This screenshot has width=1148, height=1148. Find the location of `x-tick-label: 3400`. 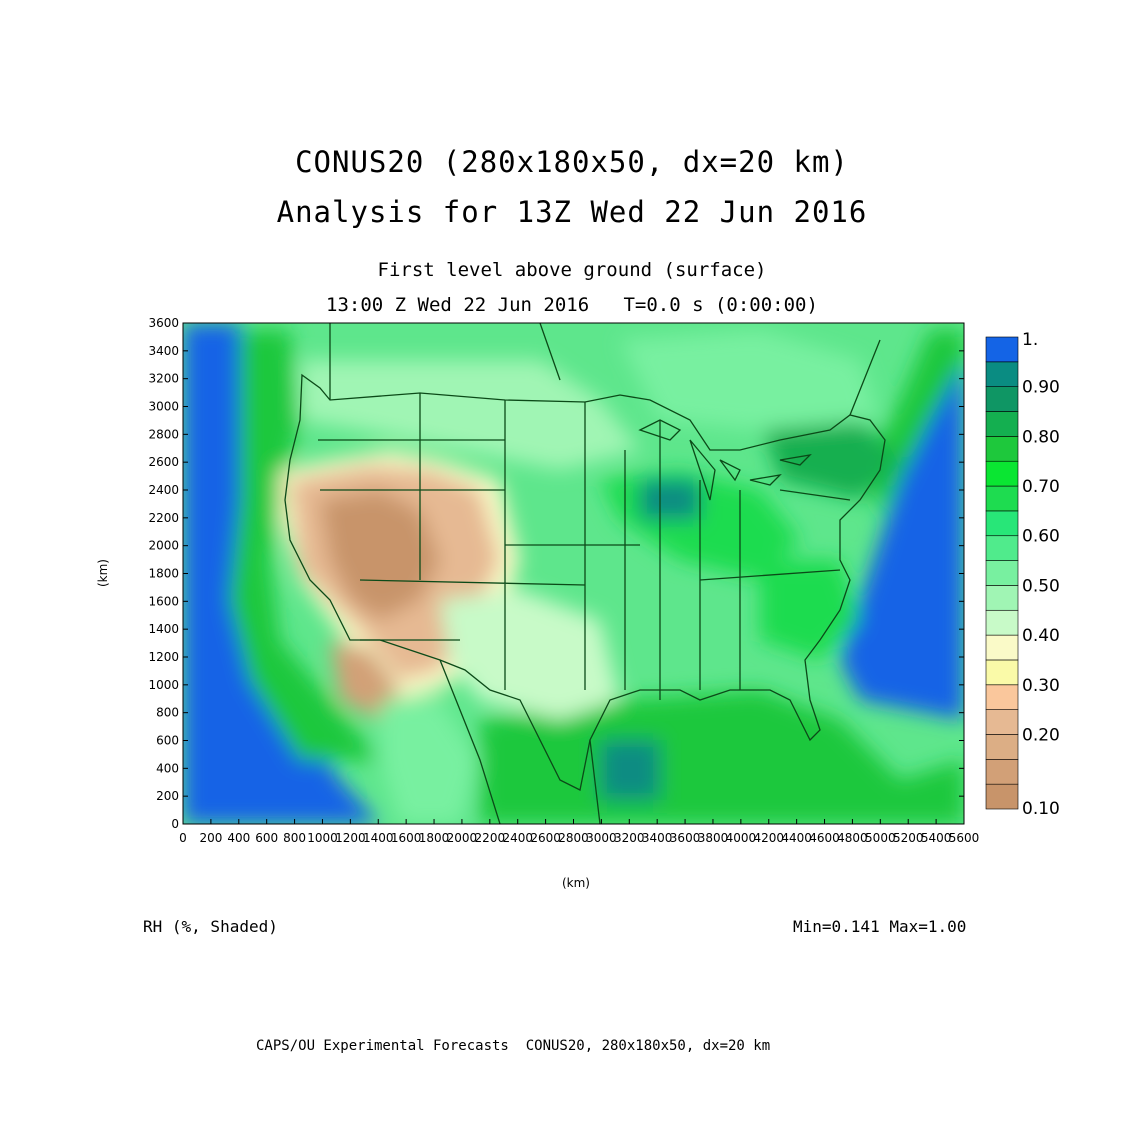

x-tick-label: 3400 is located at coordinates (657, 838).